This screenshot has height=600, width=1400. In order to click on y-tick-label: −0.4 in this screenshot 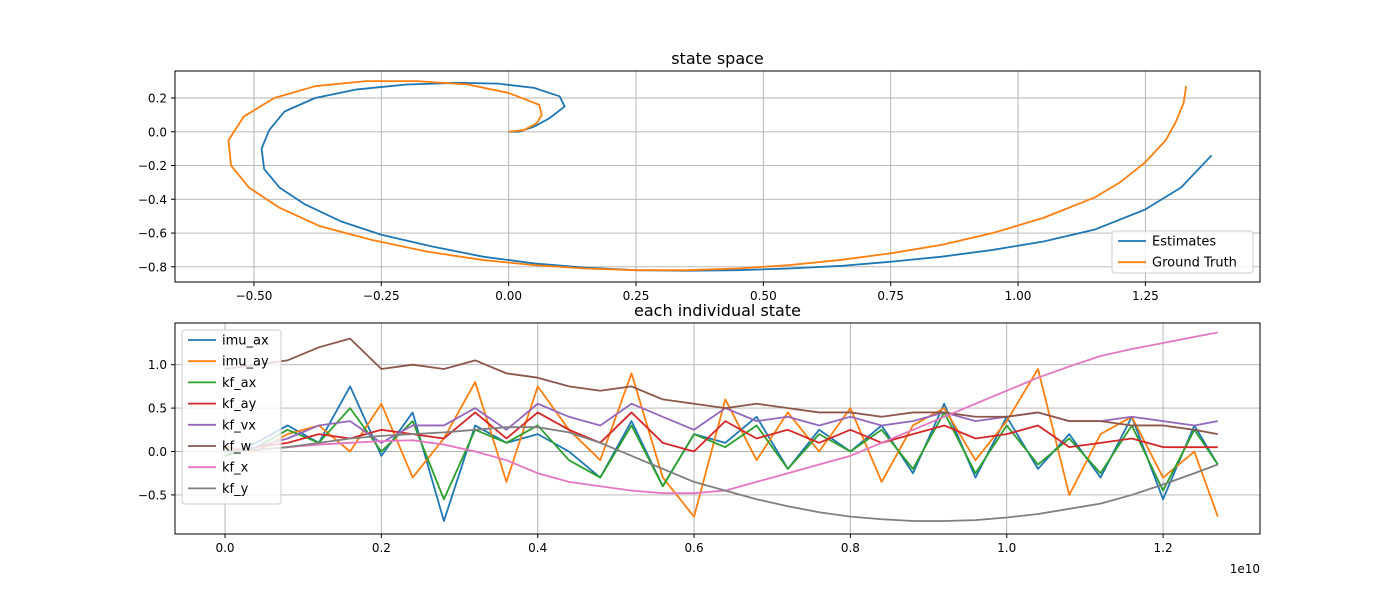, I will do `click(152, 200)`.